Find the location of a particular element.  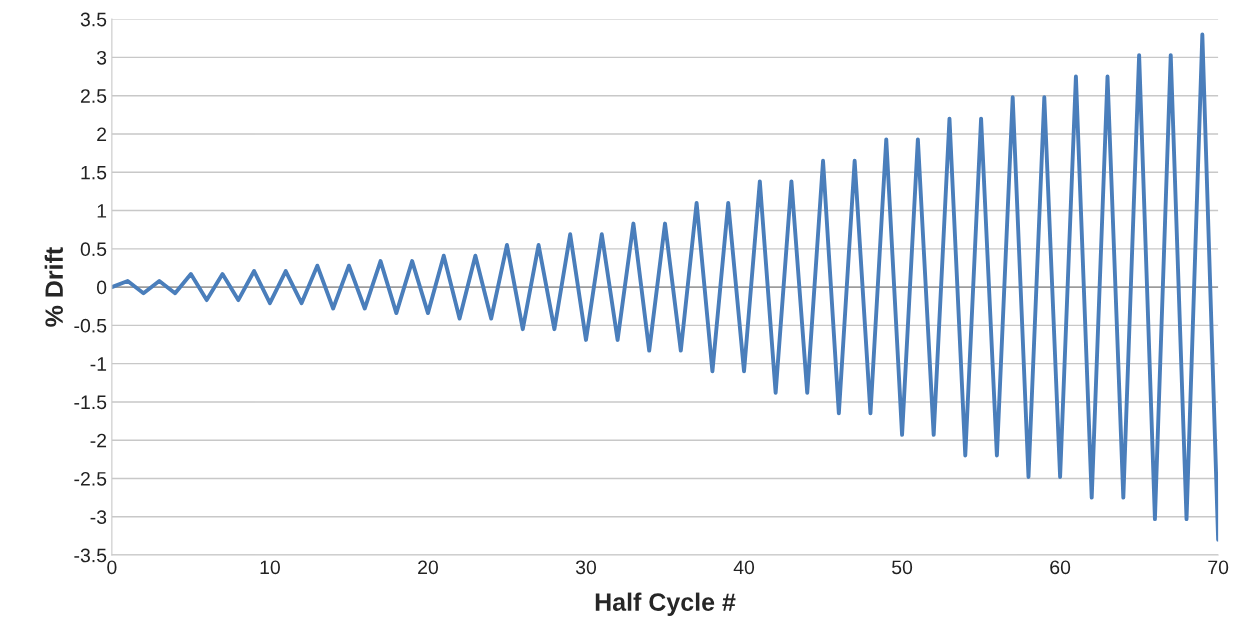

y-tick-label: 0 is located at coordinates (101, 287).